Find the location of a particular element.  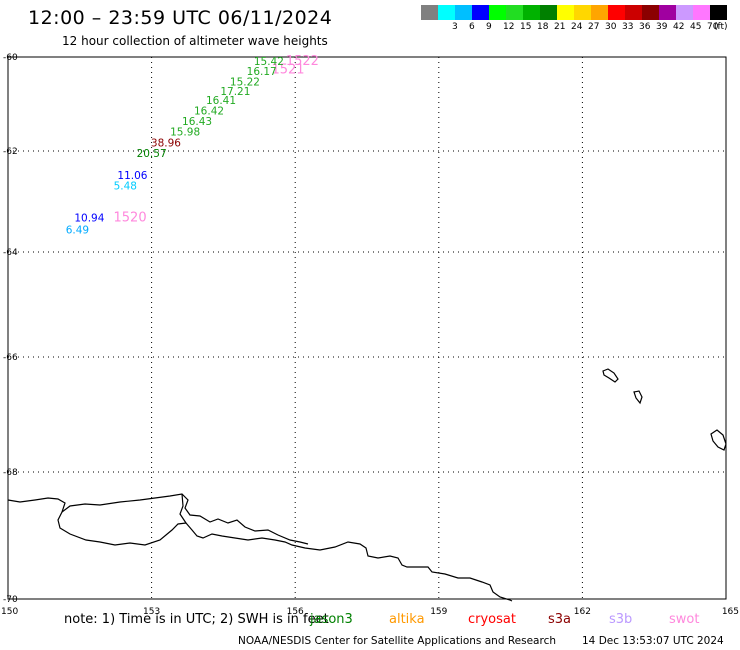

legend-tick-label: 24 is located at coordinates (577, 27).